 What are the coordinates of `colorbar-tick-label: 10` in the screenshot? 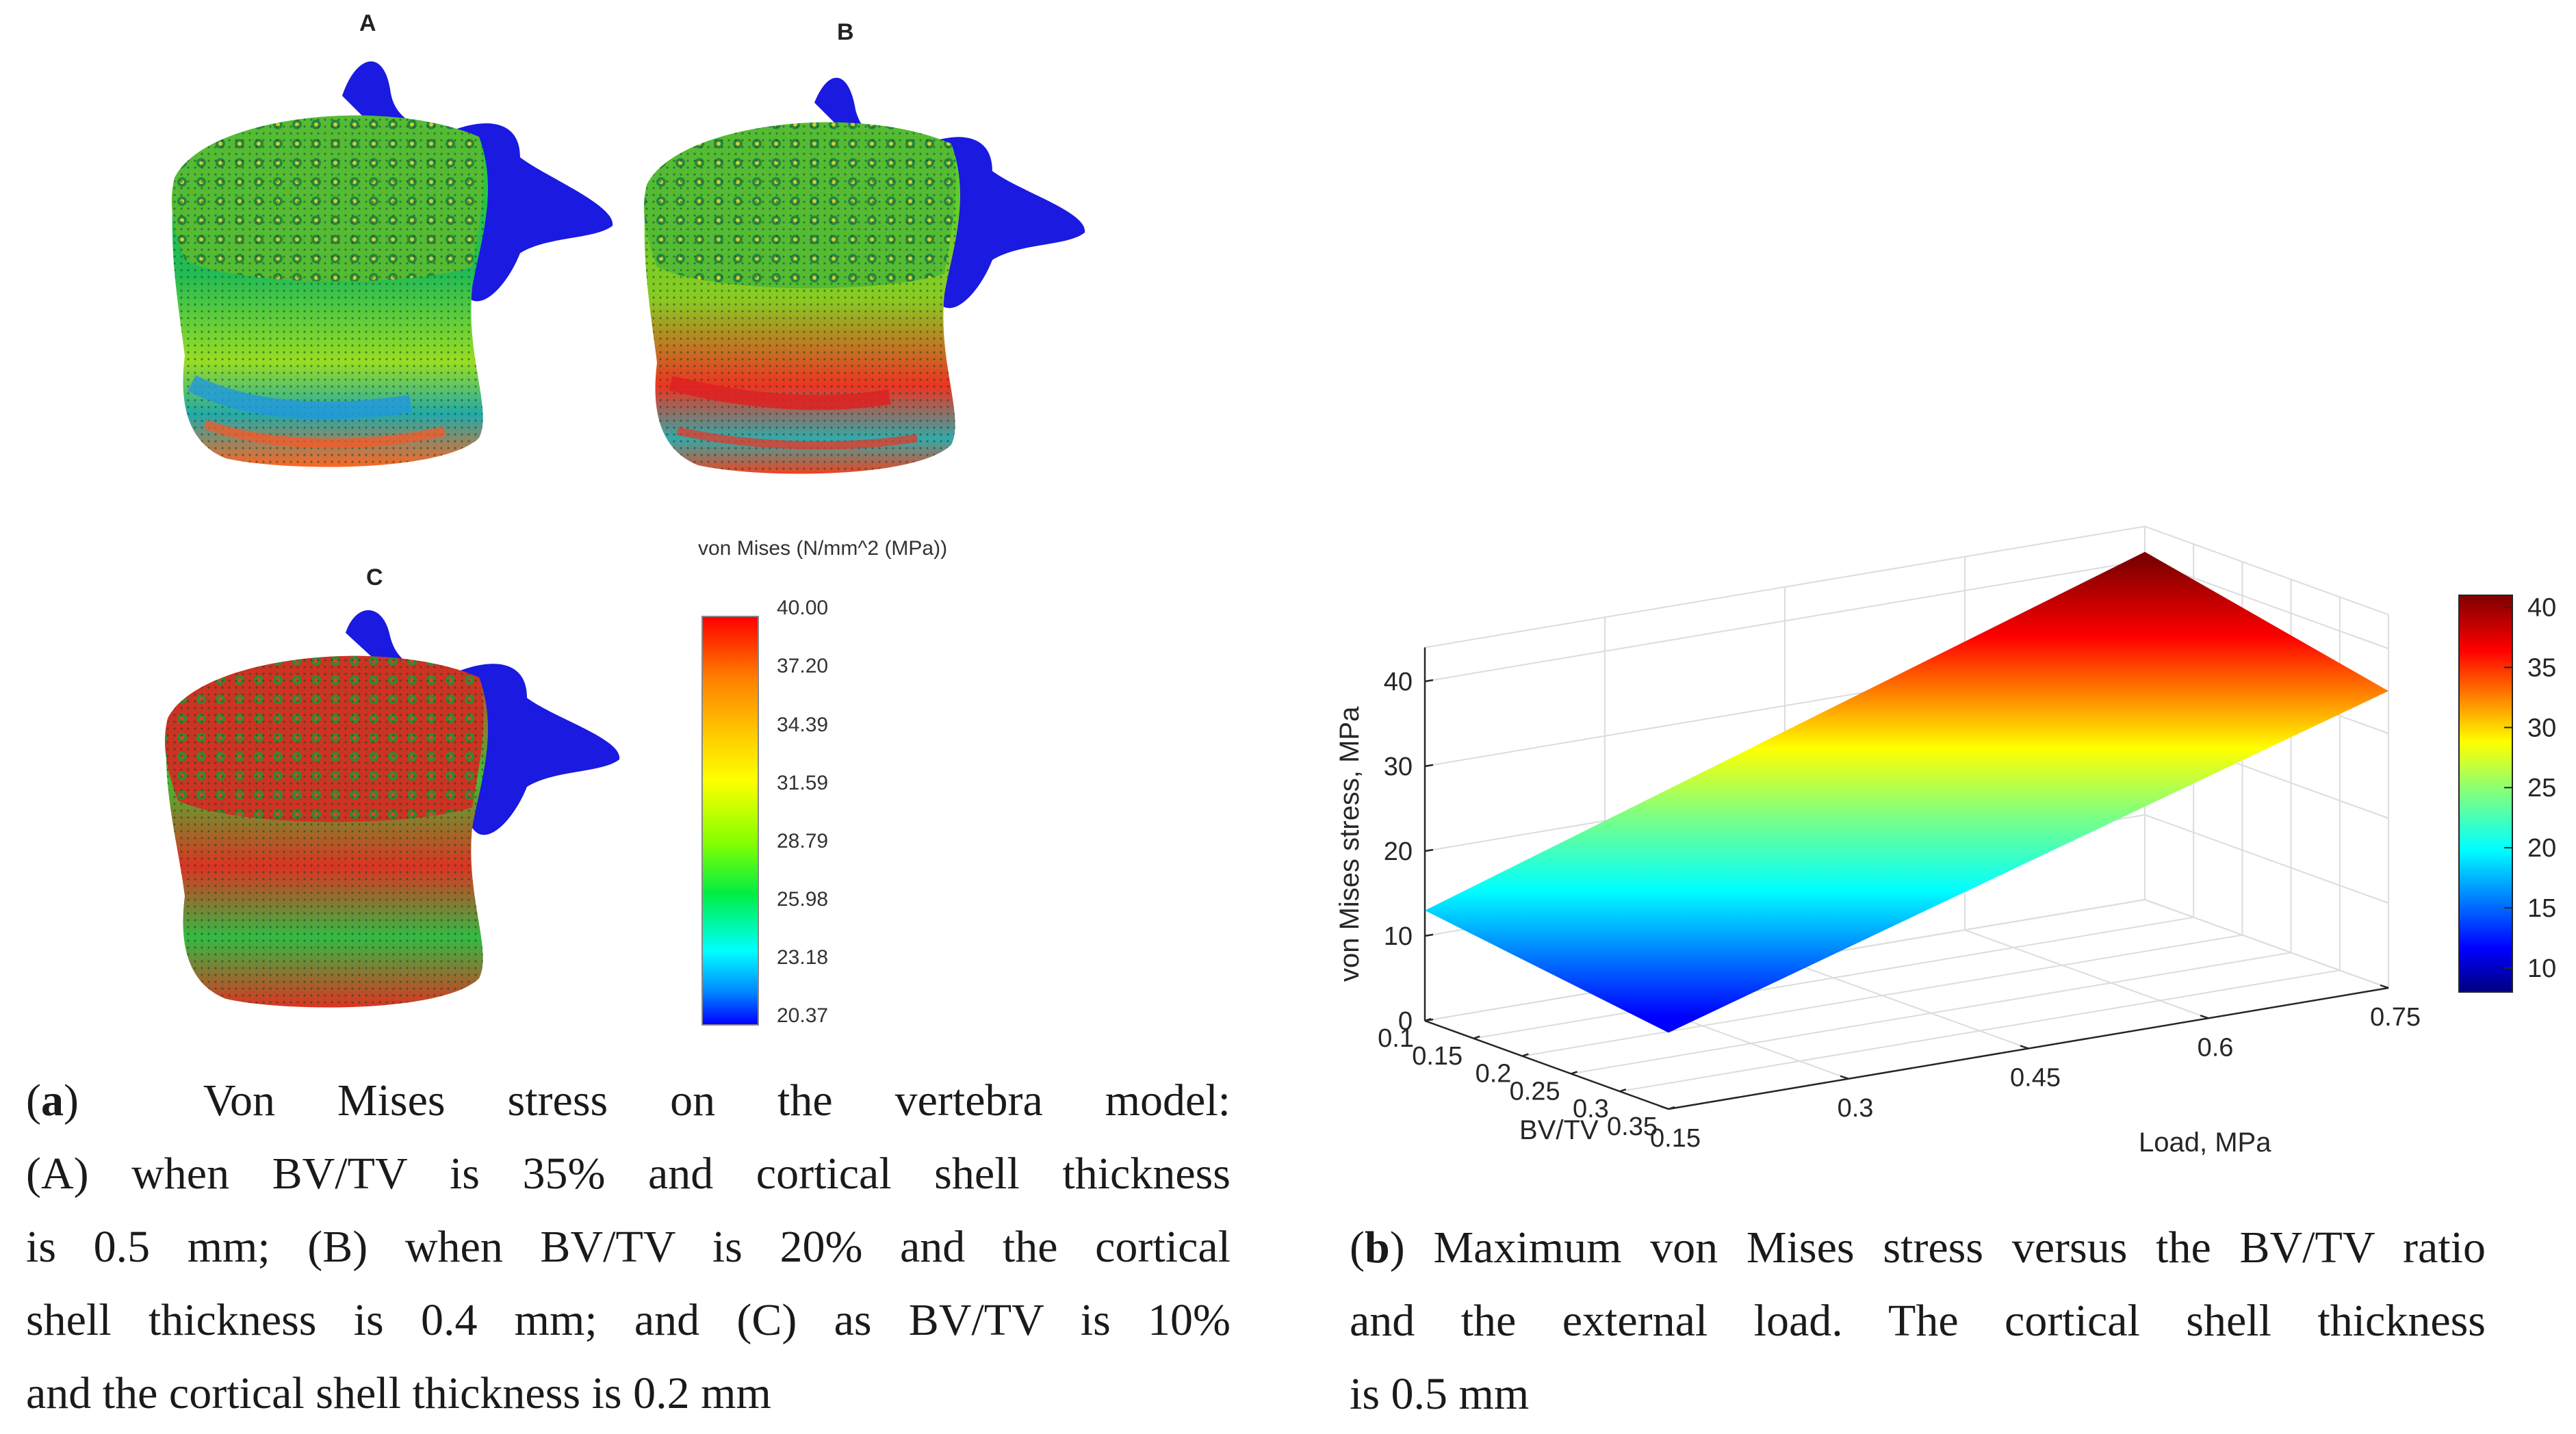 It's located at (2541, 968).